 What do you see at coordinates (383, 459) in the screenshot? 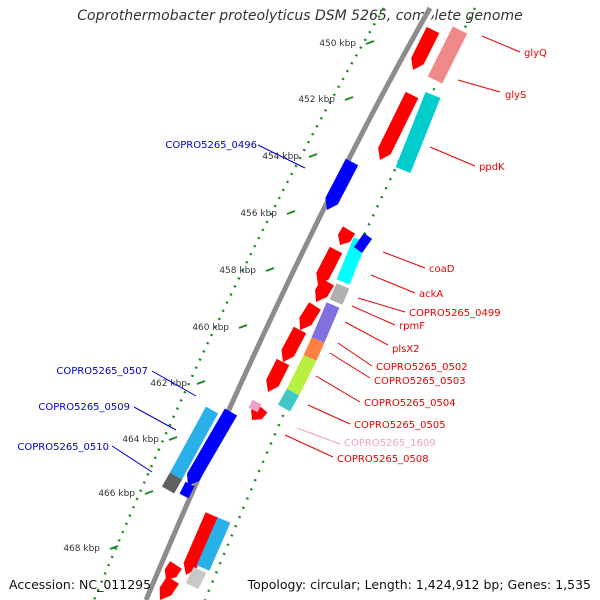
I see `gene-label: COPRO5265_0508` at bounding box center [383, 459].